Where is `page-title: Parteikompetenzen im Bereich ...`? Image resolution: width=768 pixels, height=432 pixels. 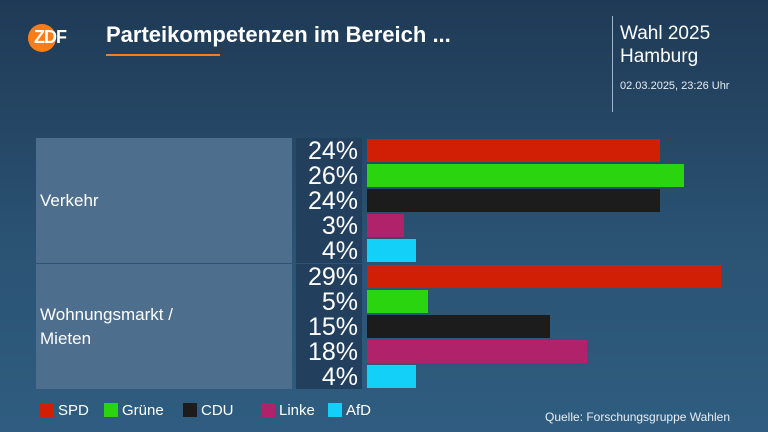
page-title: Parteikompetenzen im Bereich ... is located at coordinates (278, 34).